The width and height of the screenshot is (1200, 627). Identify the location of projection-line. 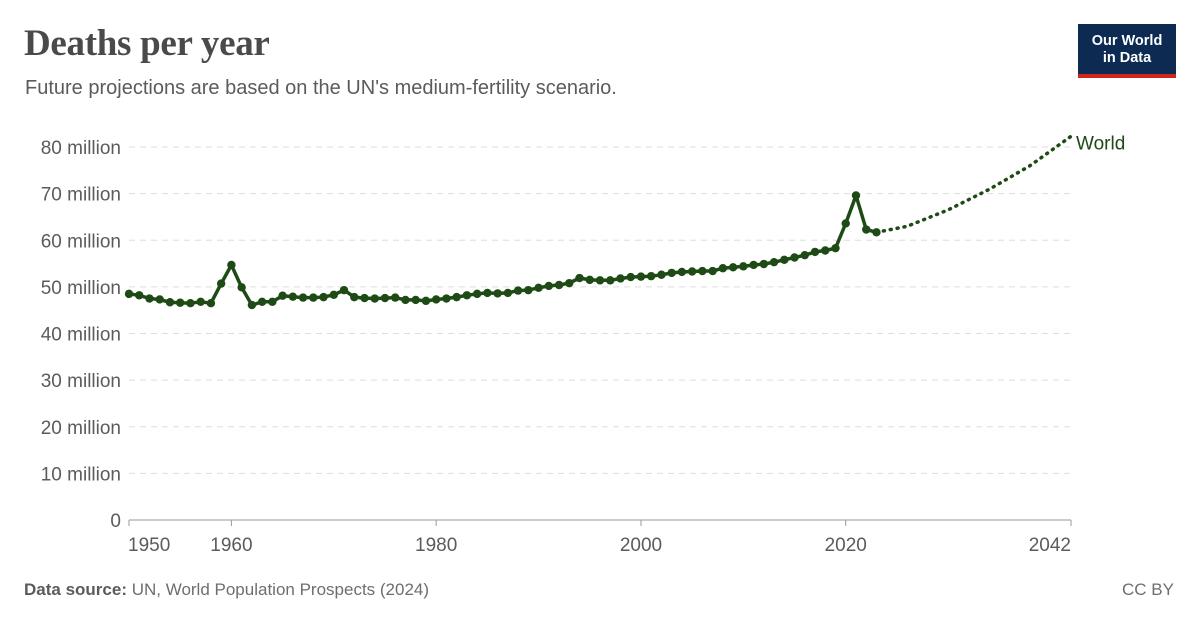
(973, 184).